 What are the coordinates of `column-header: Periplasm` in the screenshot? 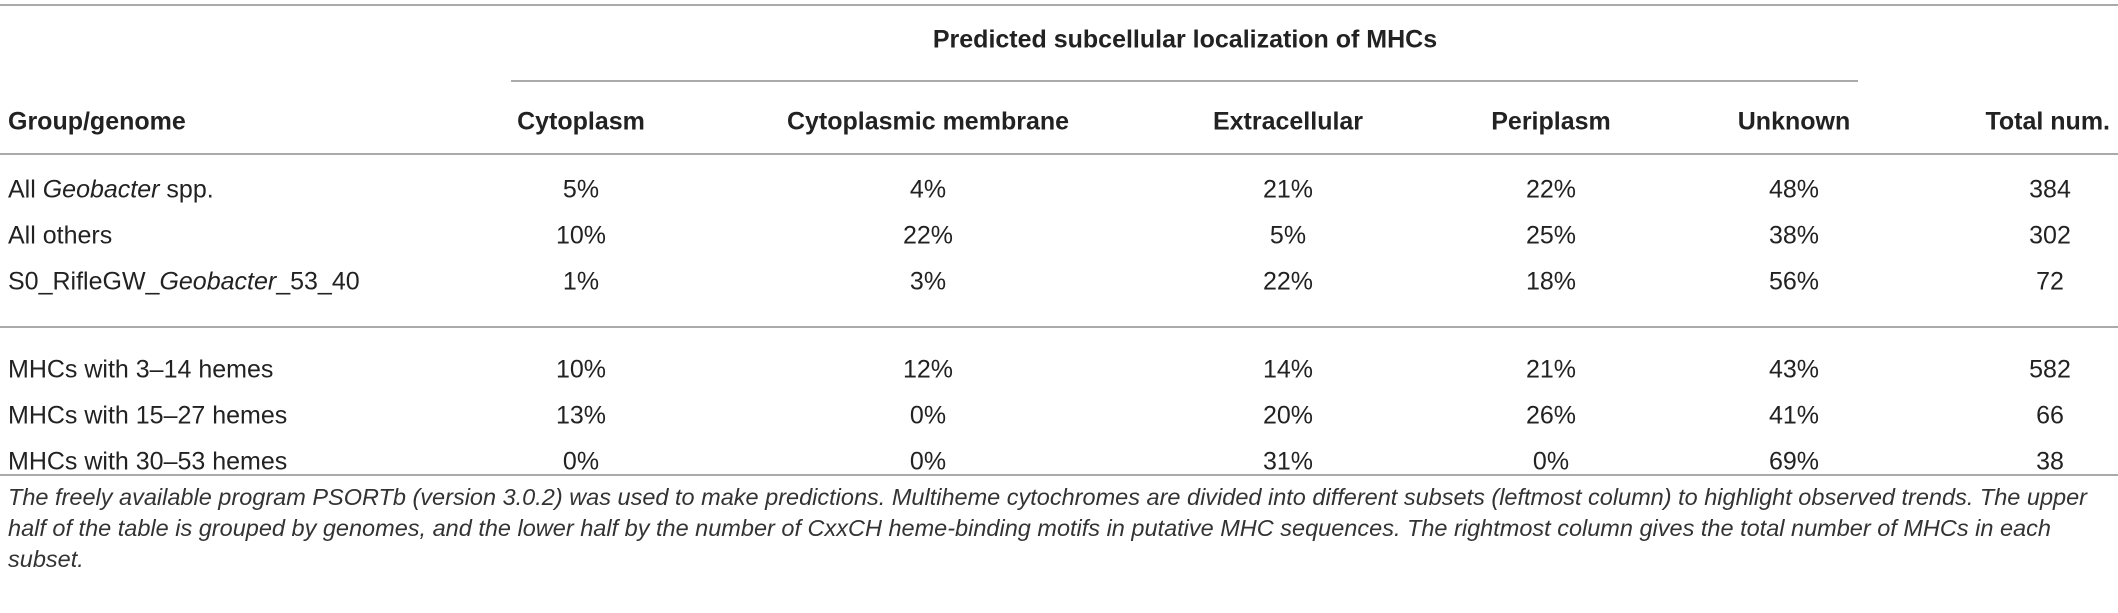 It's located at (1551, 121).